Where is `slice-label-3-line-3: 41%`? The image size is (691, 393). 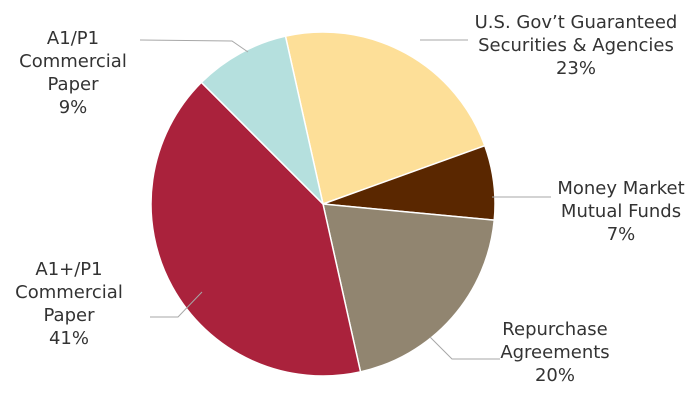 slice-label-3-line-3: 41% is located at coordinates (69, 338).